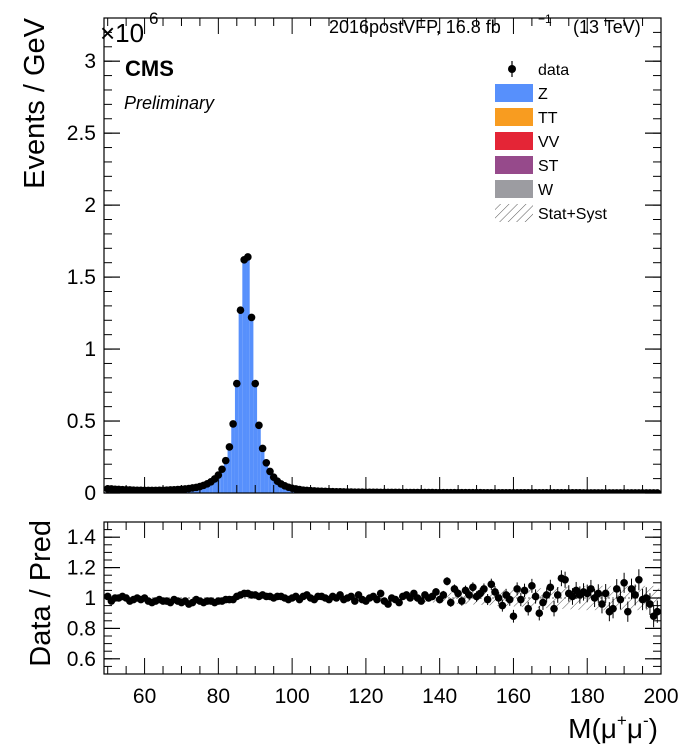 The height and width of the screenshot is (750, 696). Describe the element at coordinates (81, 628) in the screenshot. I see `ratio-y-tick-label: 0.8` at that location.